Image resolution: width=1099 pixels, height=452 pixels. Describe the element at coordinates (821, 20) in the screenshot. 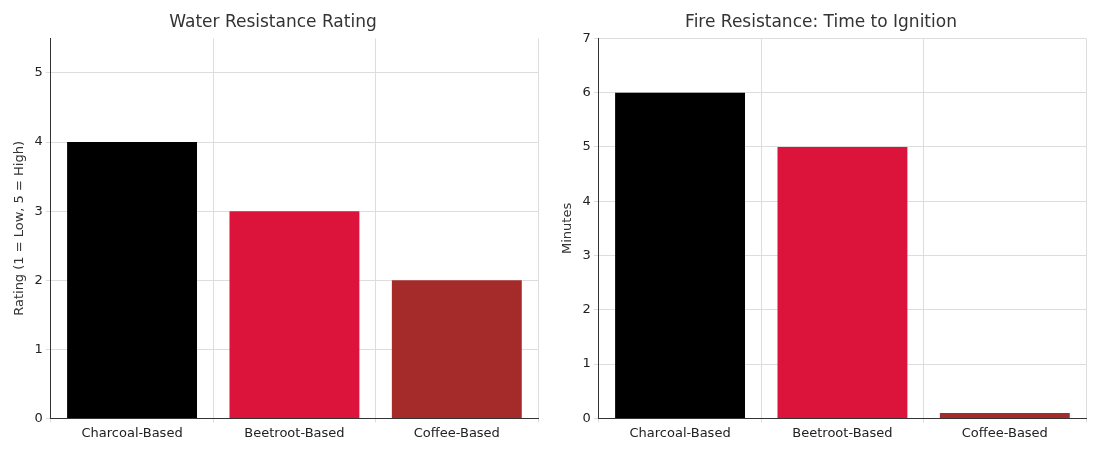

I see `chart-title: Fire Resistance: Time to Ignition` at that location.